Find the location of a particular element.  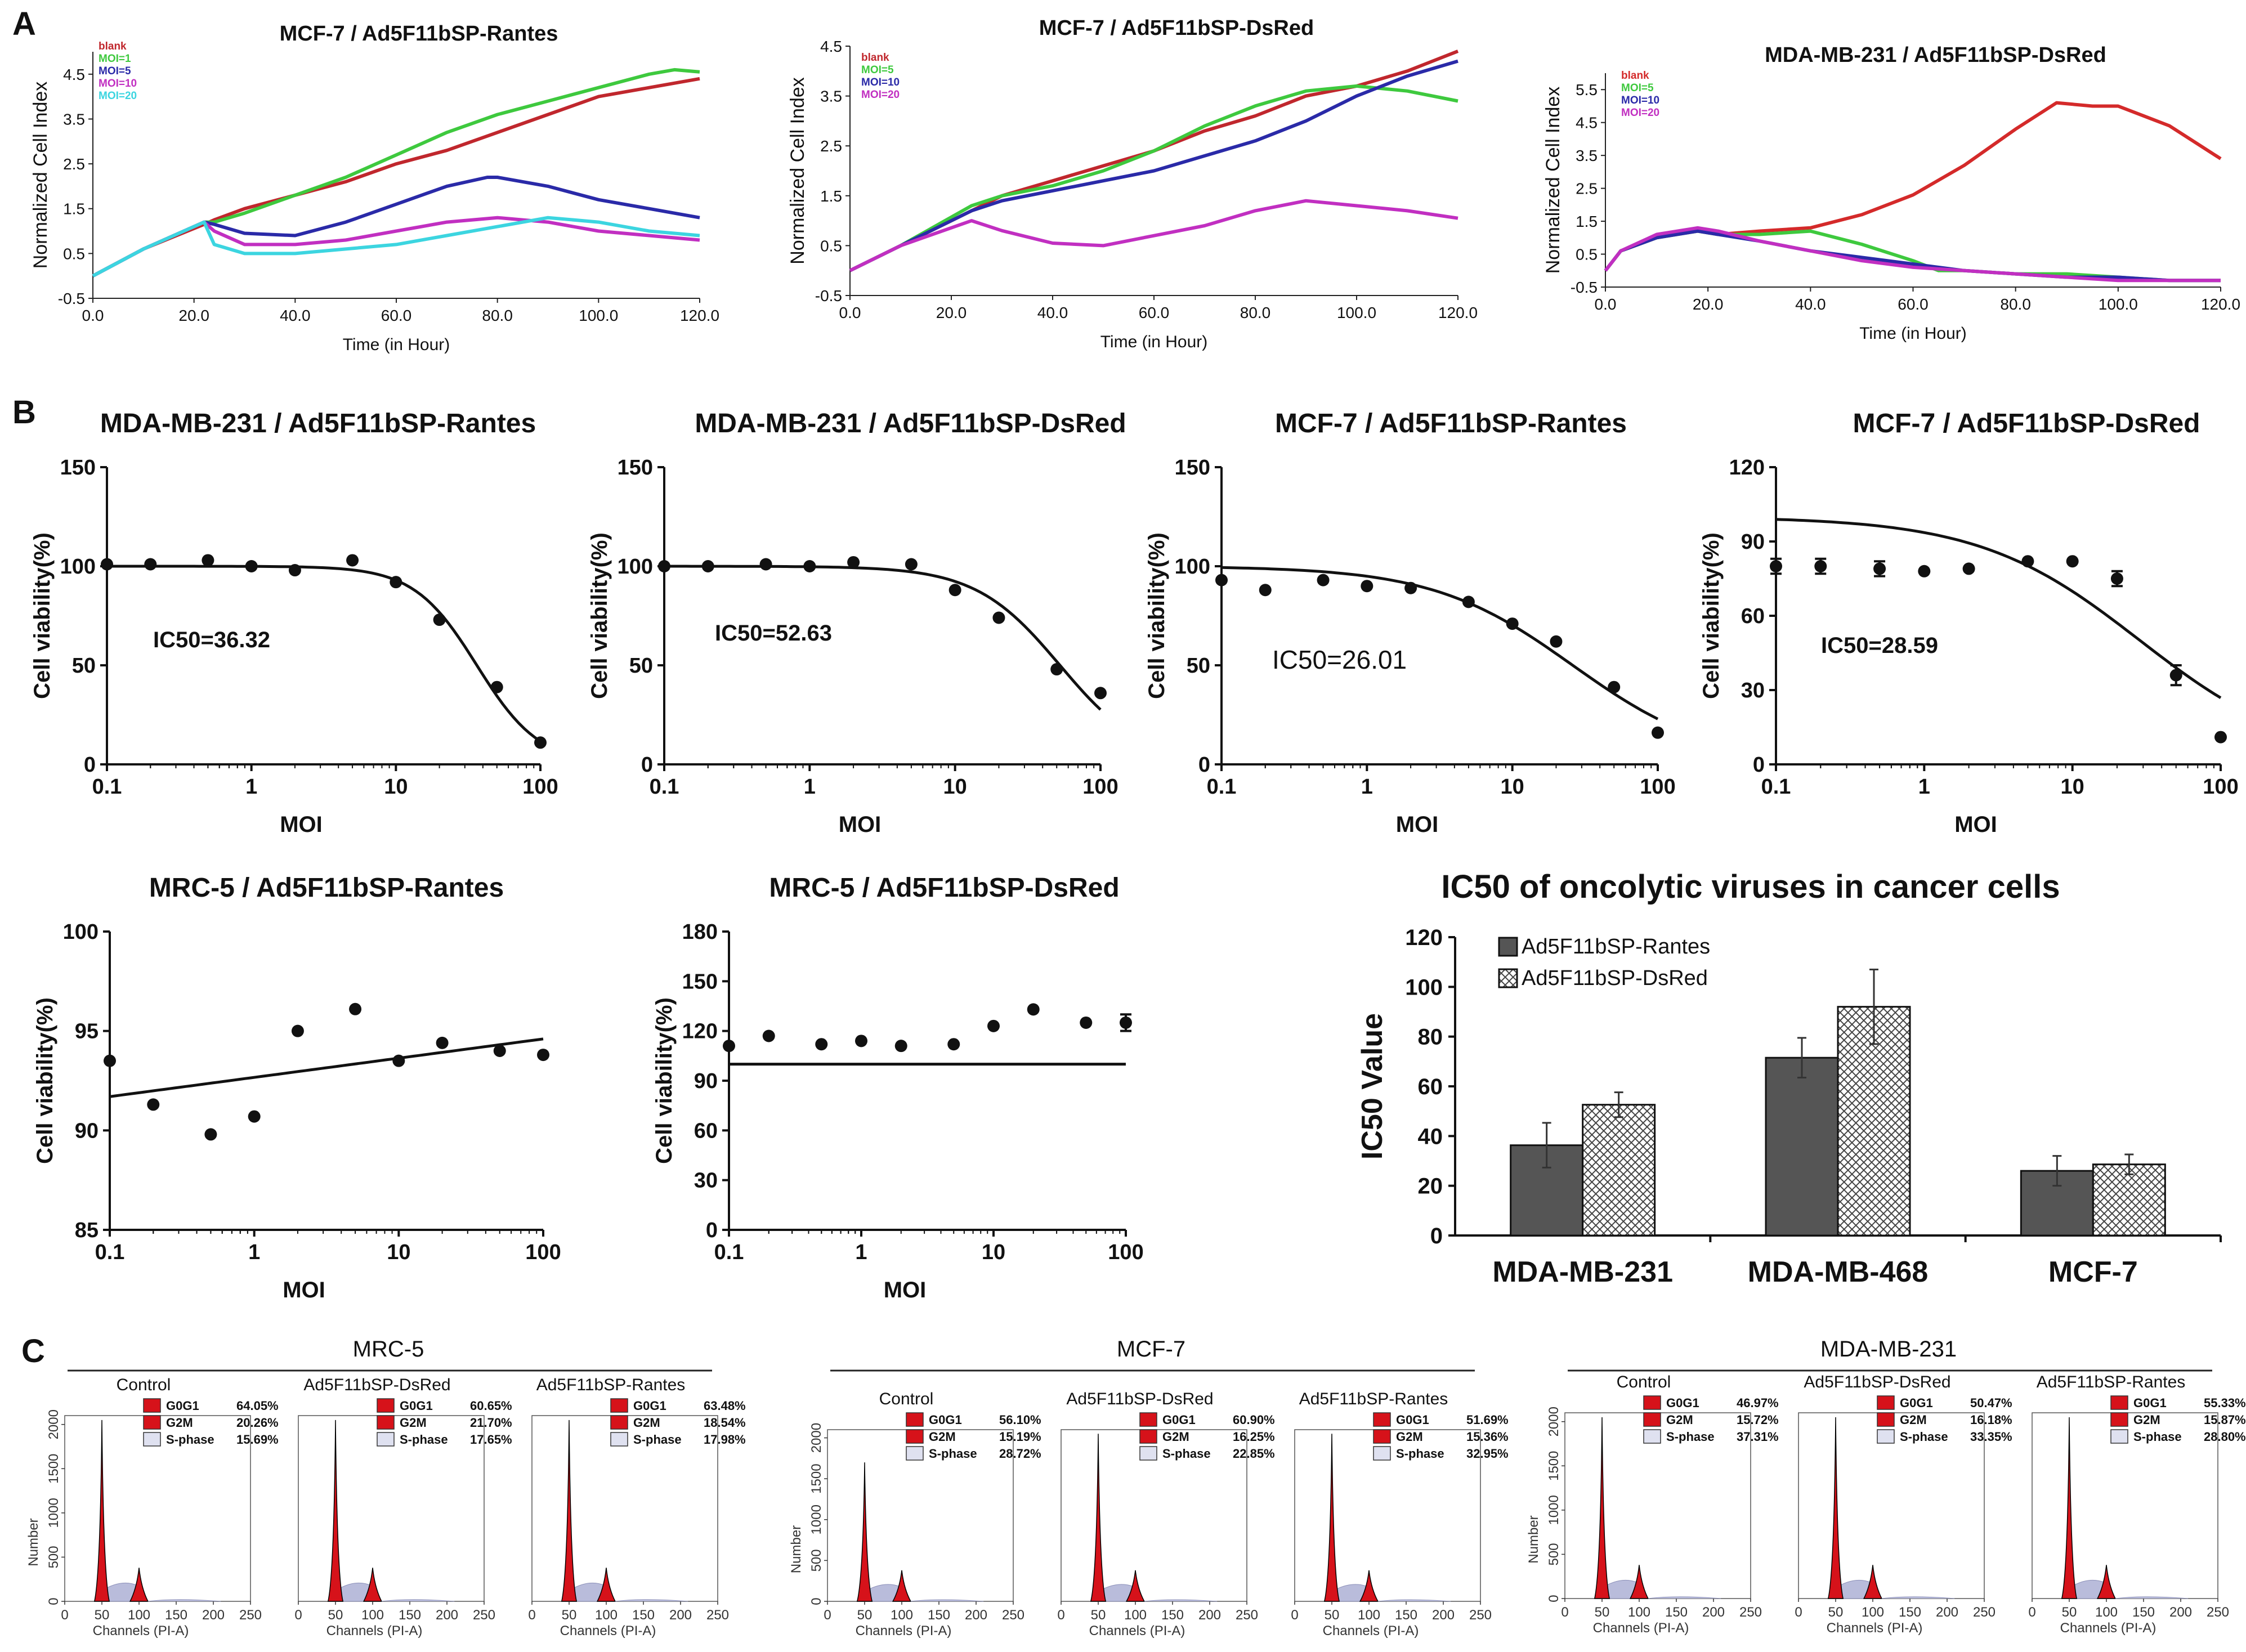

x-tick-label: 50 is located at coordinates (1602, 1612).